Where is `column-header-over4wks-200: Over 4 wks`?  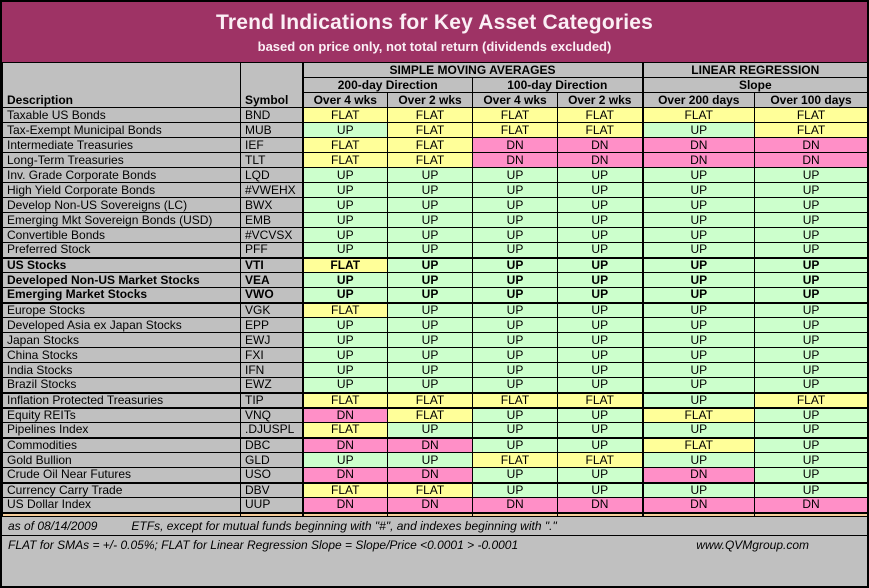 column-header-over4wks-200: Over 4 wks is located at coordinates (344, 100).